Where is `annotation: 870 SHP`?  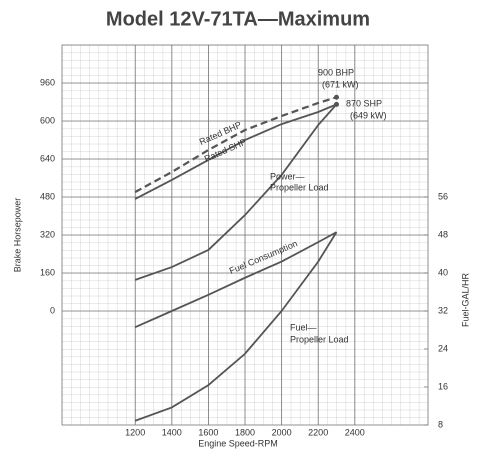 annotation: 870 SHP is located at coordinates (364, 103).